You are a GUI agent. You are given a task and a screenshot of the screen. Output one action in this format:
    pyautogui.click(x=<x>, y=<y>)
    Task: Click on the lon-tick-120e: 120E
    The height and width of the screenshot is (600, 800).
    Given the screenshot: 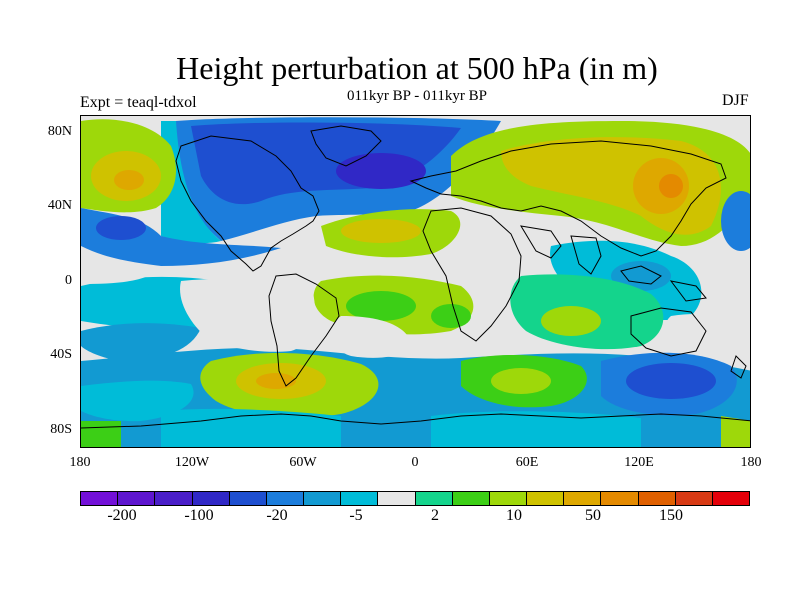 What is the action you would take?
    pyautogui.click(x=639, y=462)
    